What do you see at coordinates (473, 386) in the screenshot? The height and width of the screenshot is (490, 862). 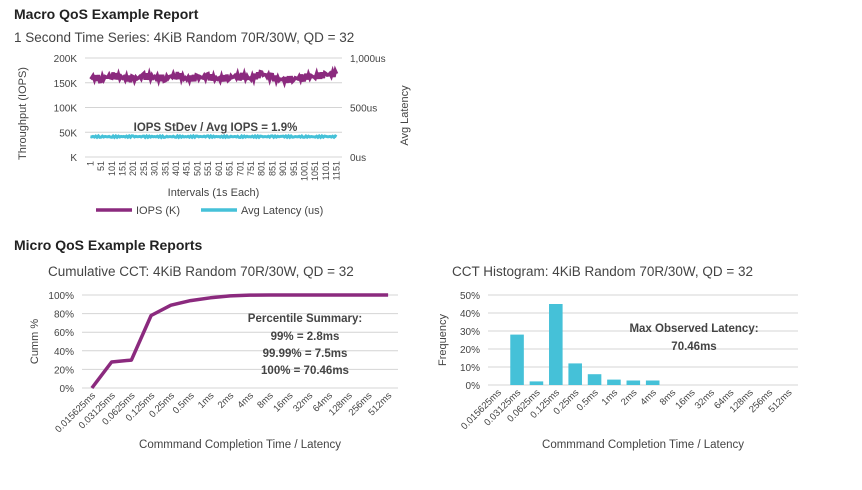 I see `chart3-y-tick: 0%` at bounding box center [473, 386].